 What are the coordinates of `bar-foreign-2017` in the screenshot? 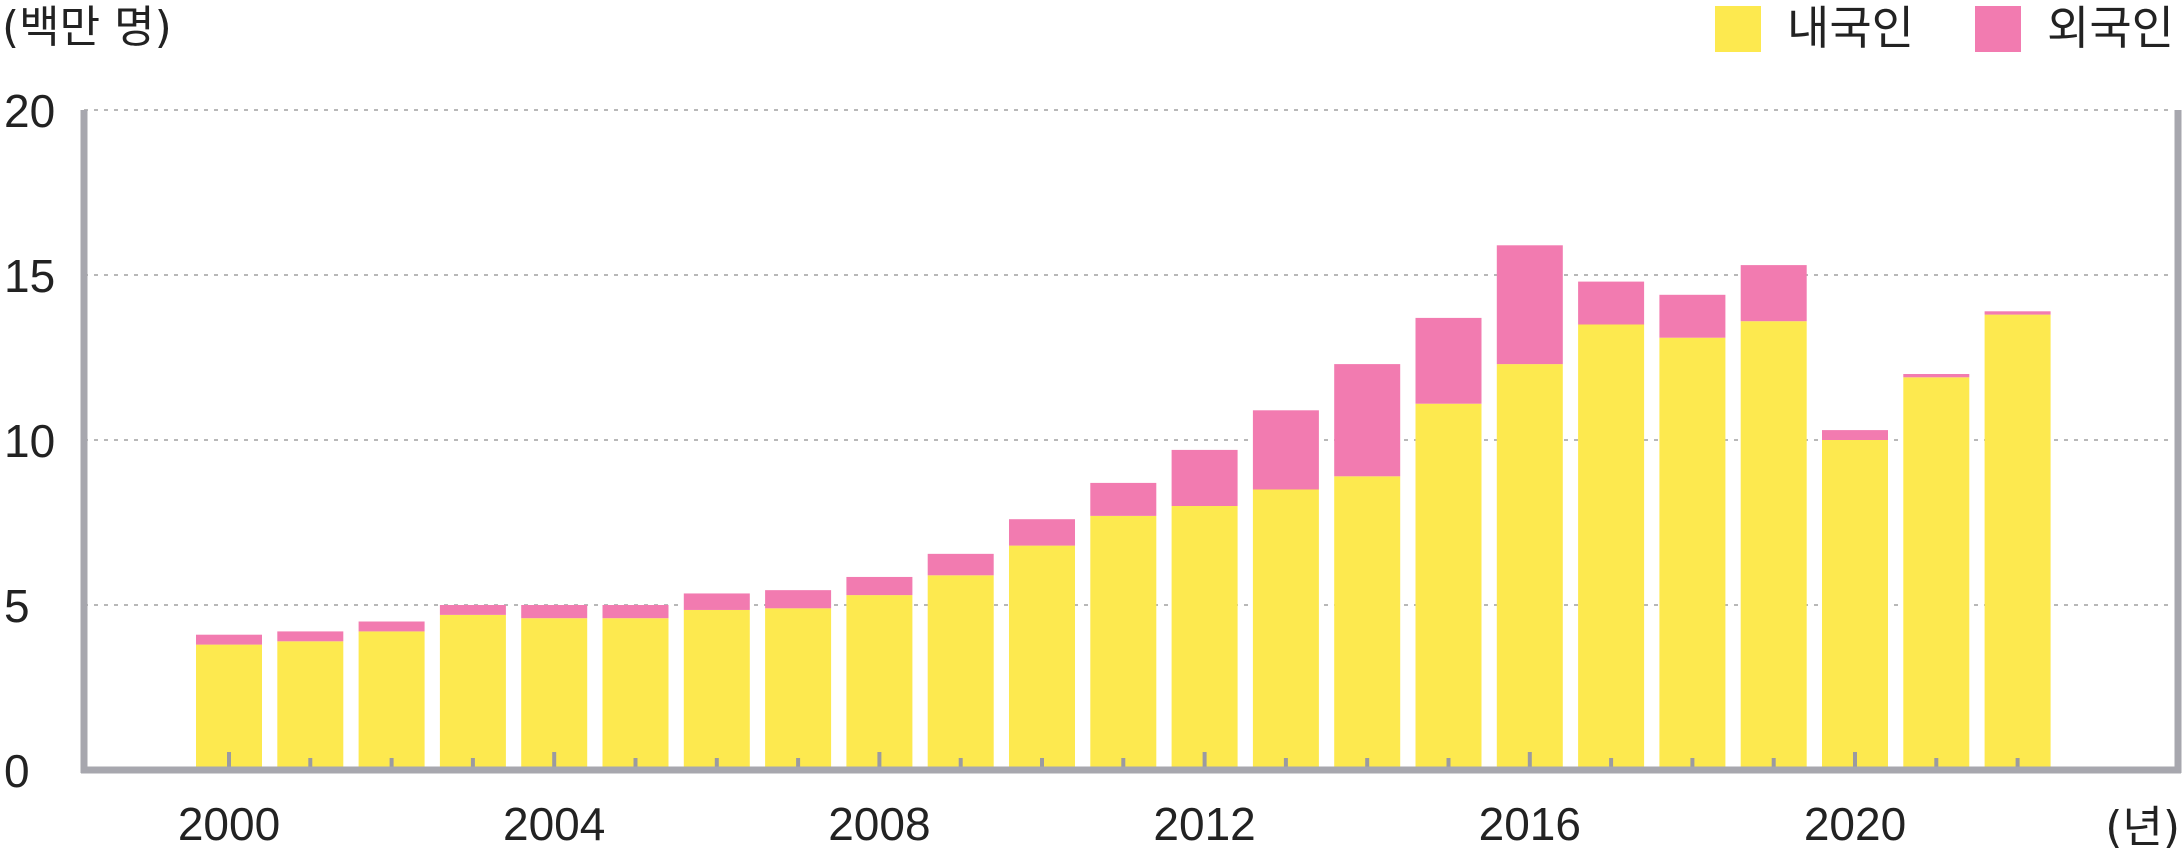 It's located at (1611, 303).